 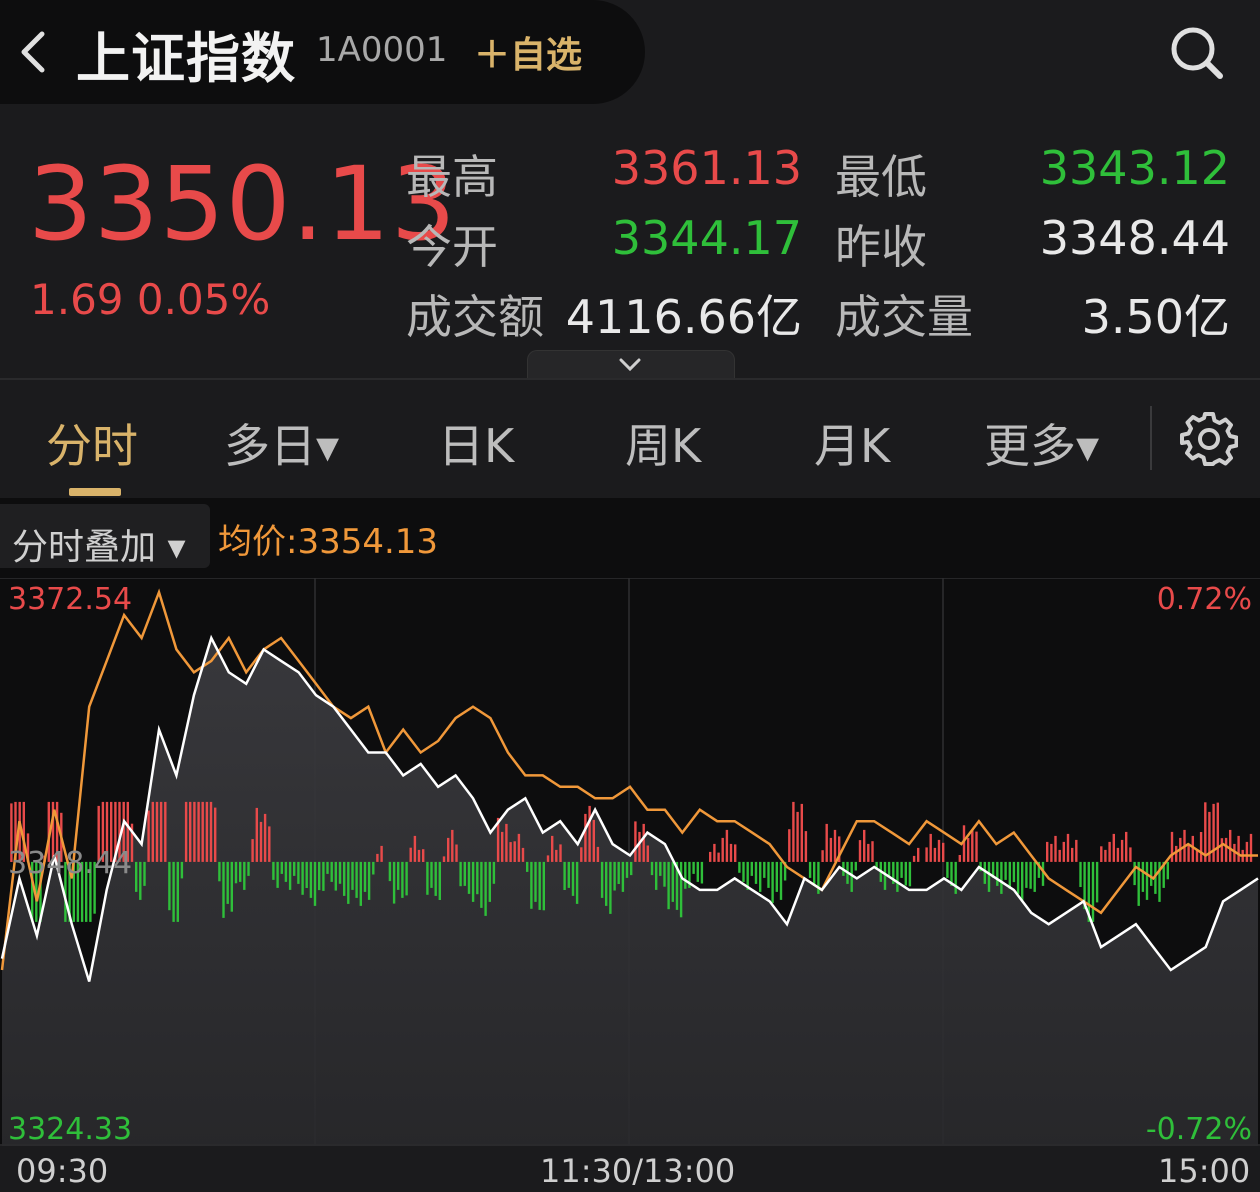 What do you see at coordinates (452, 177) in the screenshot?
I see `stat-label-high: 最高` at bounding box center [452, 177].